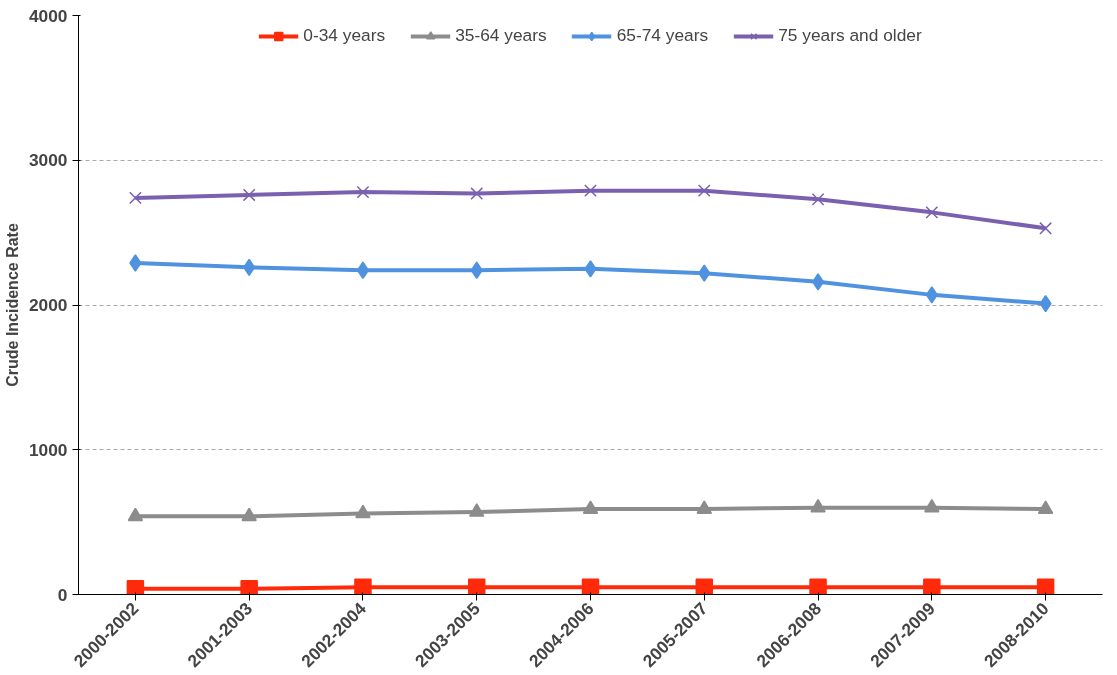  I want to click on y-tick-label: 0, so click(62, 594).